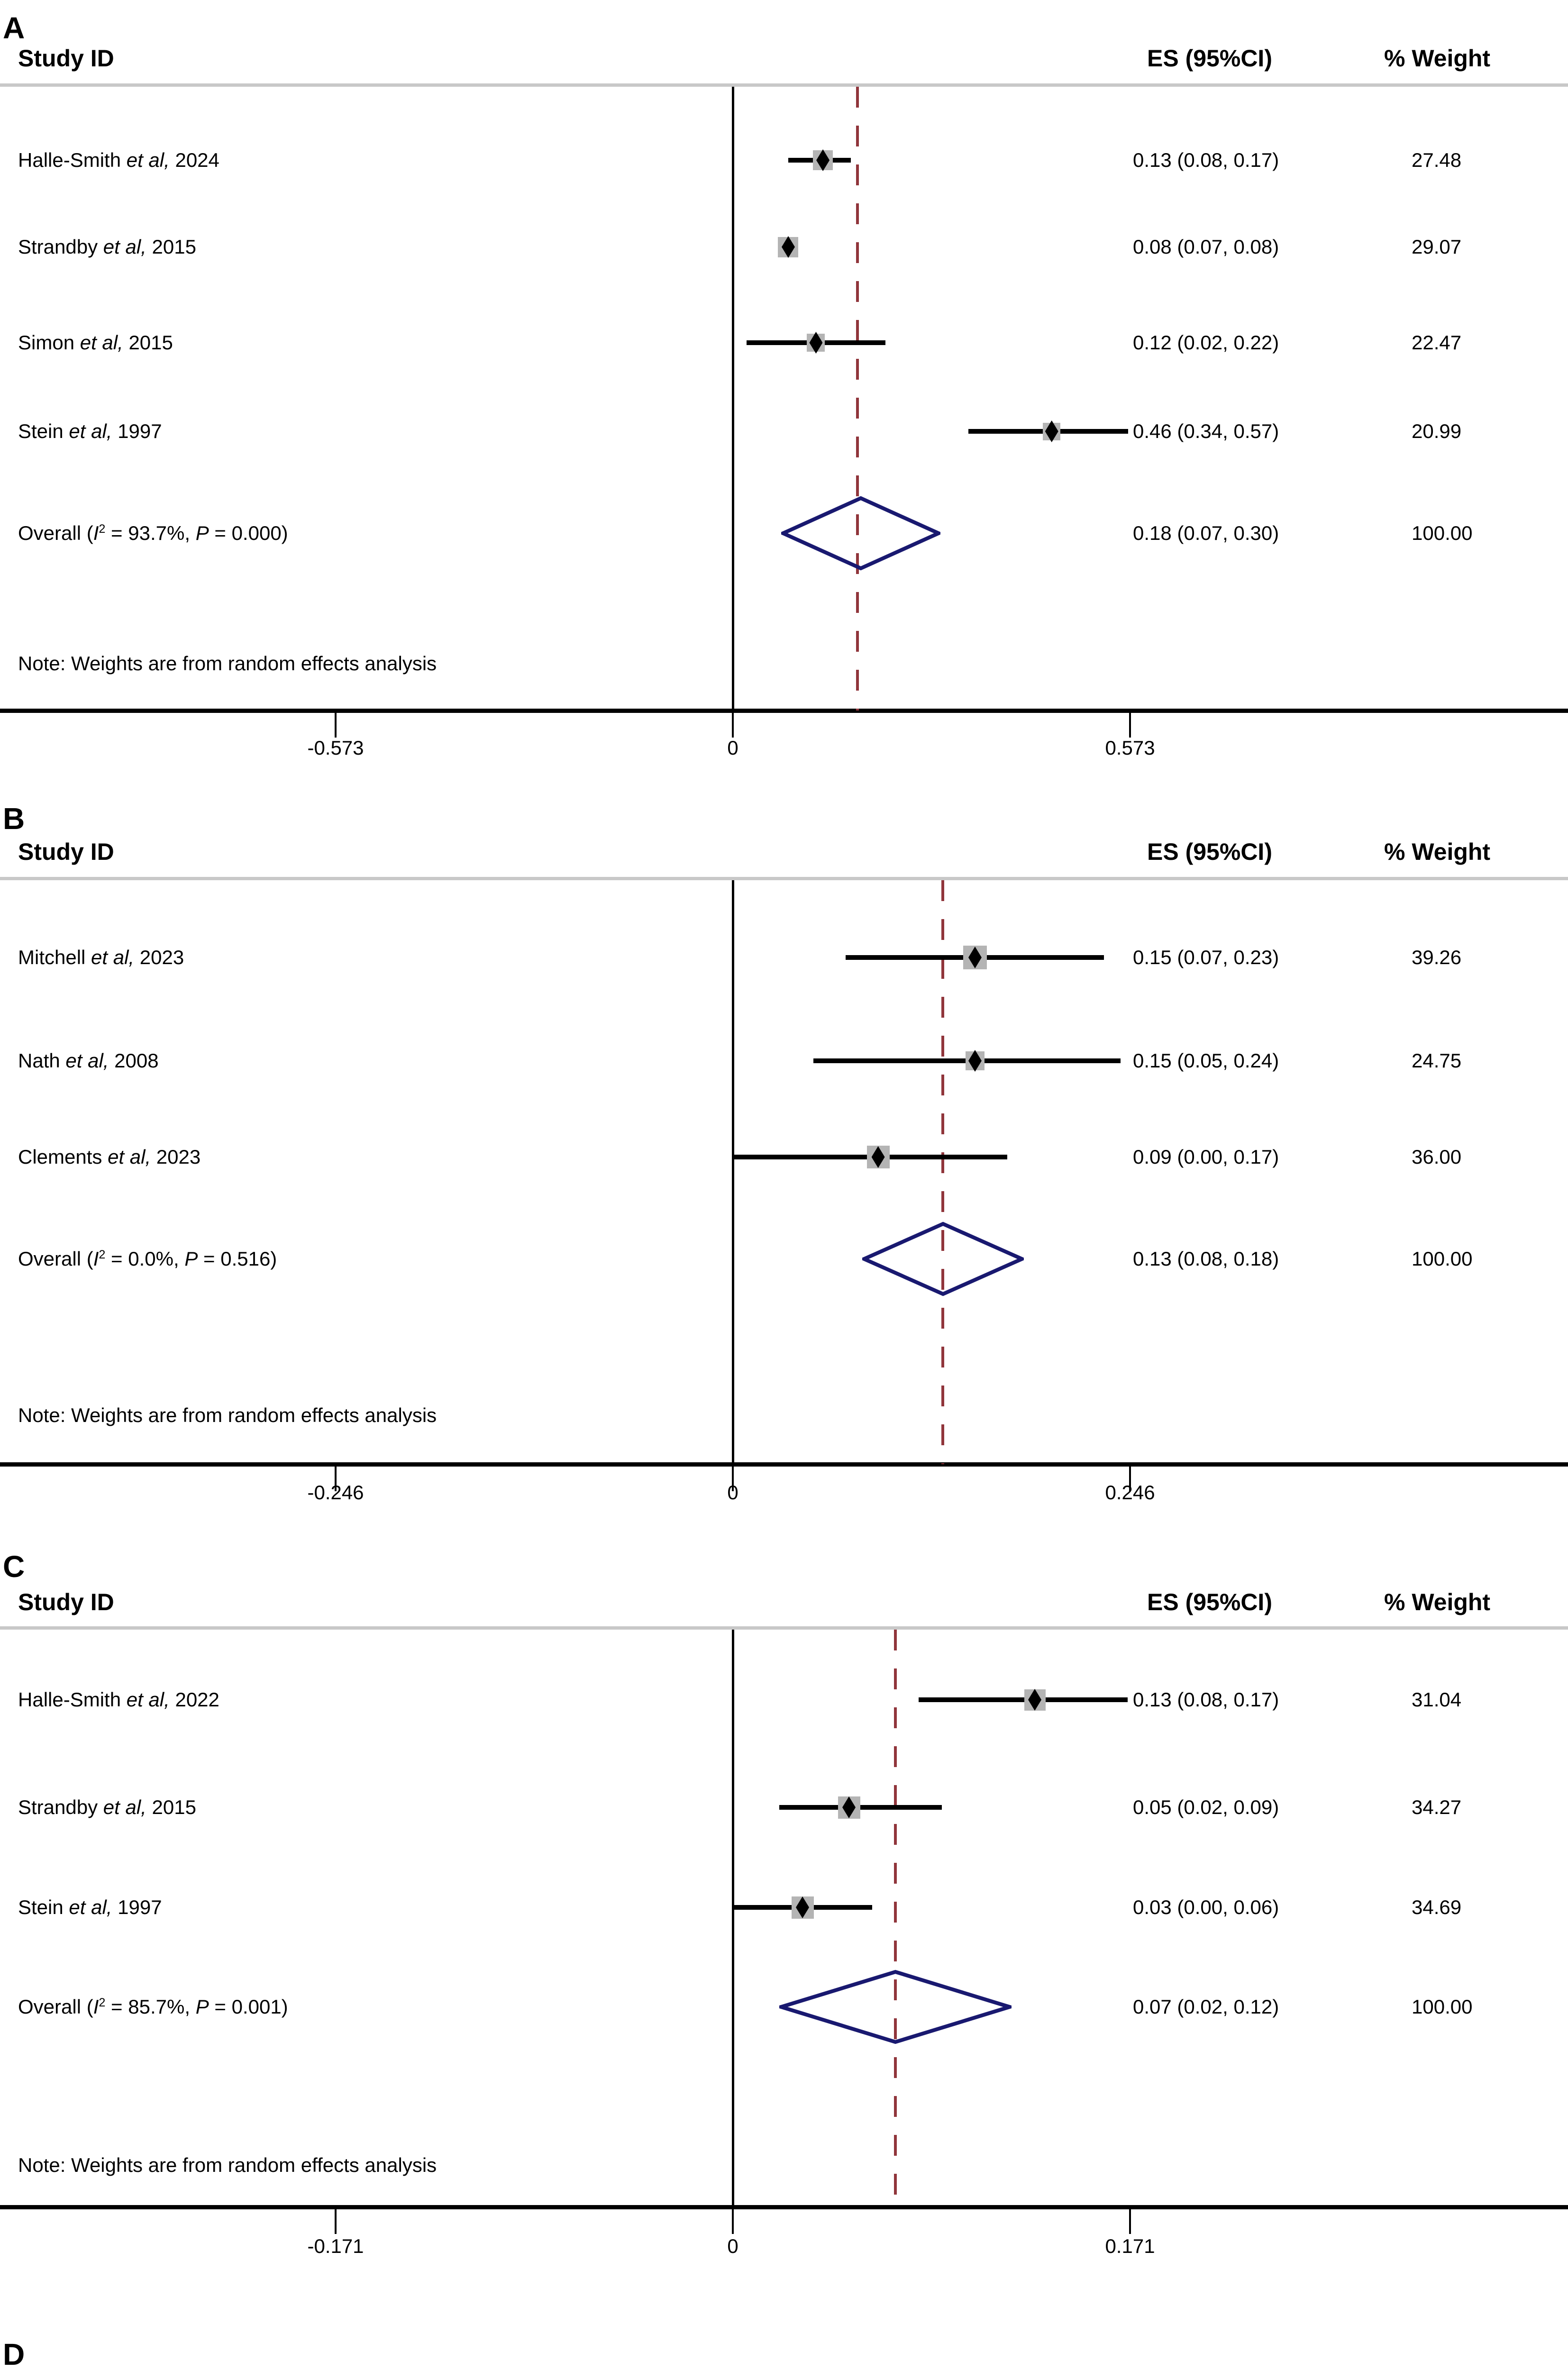 This screenshot has width=1568, height=2370. I want to click on panel-letter: A, so click(14, 28).